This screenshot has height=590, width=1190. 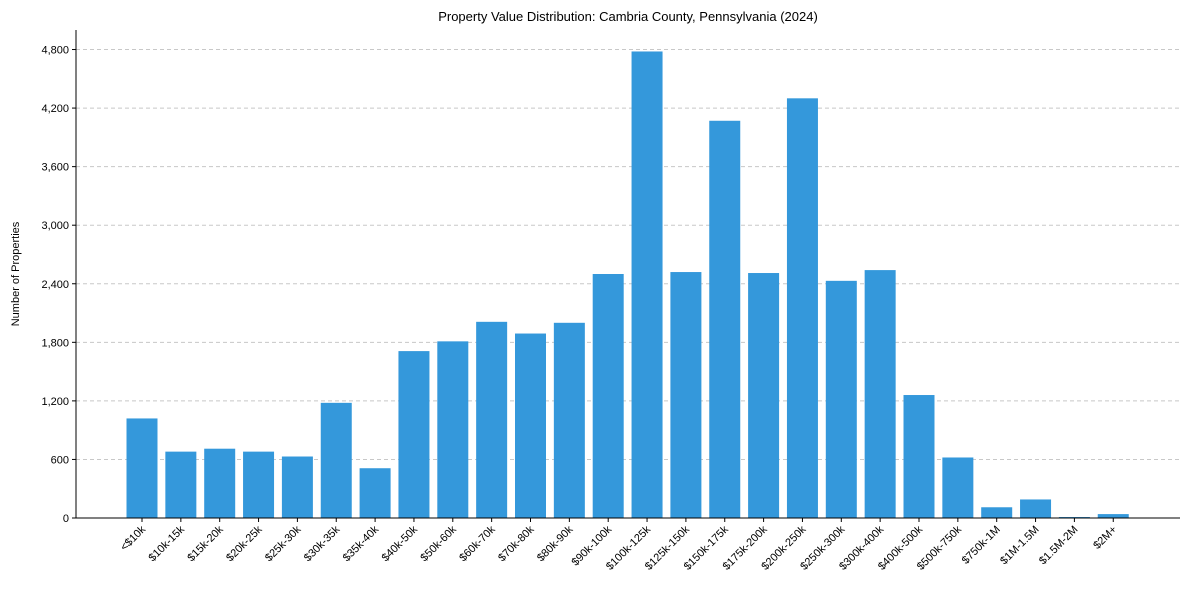 I want to click on y-tick-label: 1,800, so click(x=55, y=343).